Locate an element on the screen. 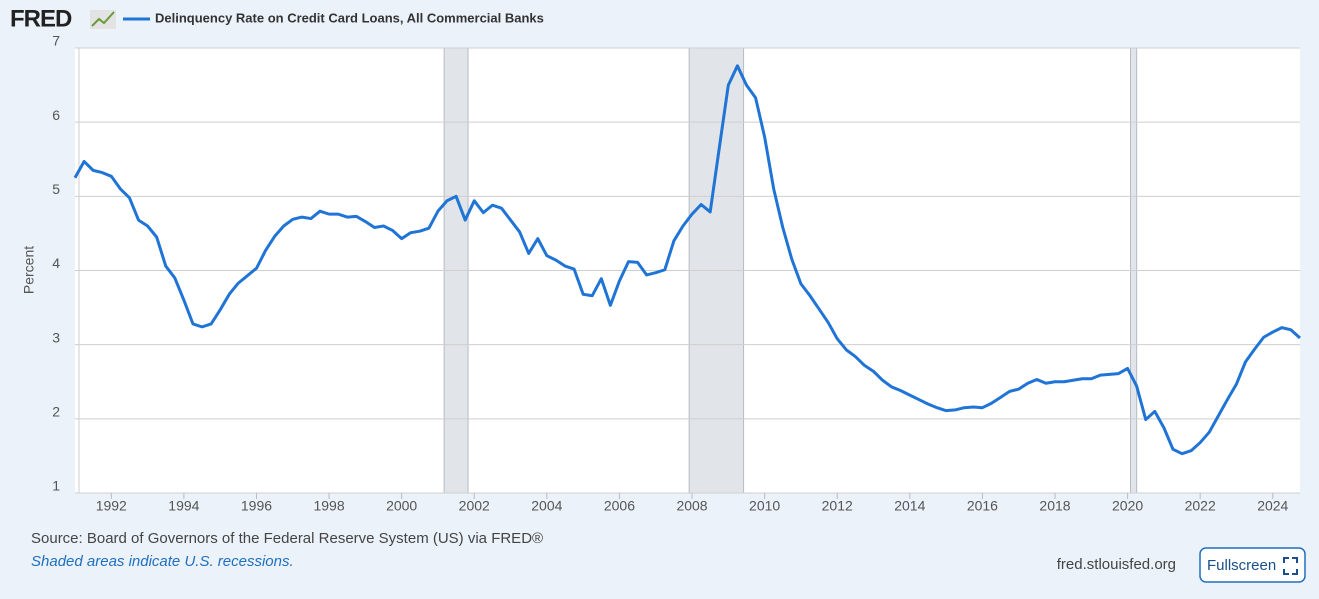  logo: FRED is located at coordinates (41, 18).